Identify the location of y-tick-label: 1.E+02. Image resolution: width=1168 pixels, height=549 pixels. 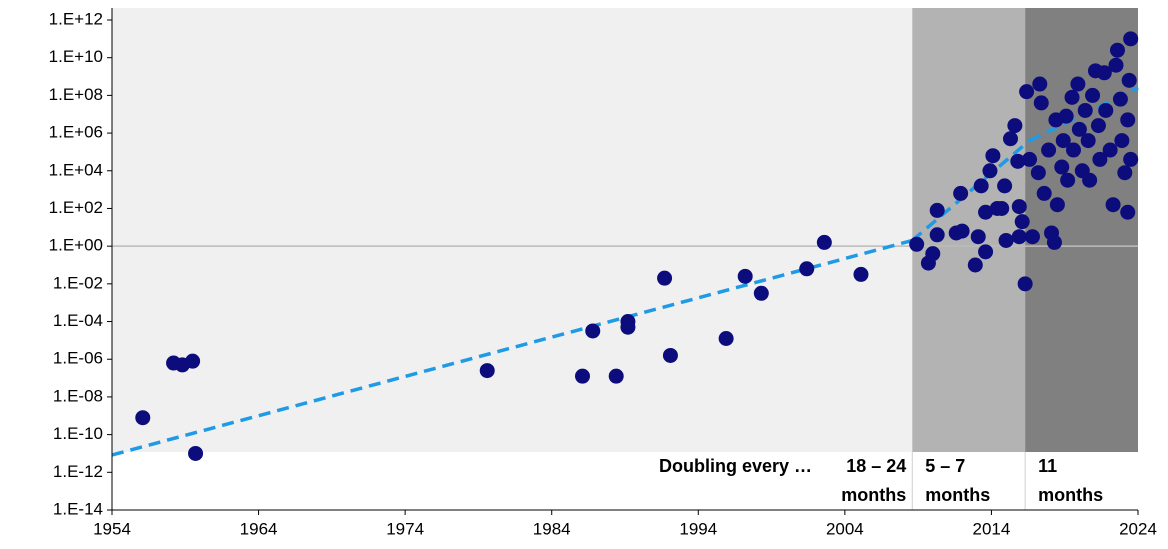
(76, 207).